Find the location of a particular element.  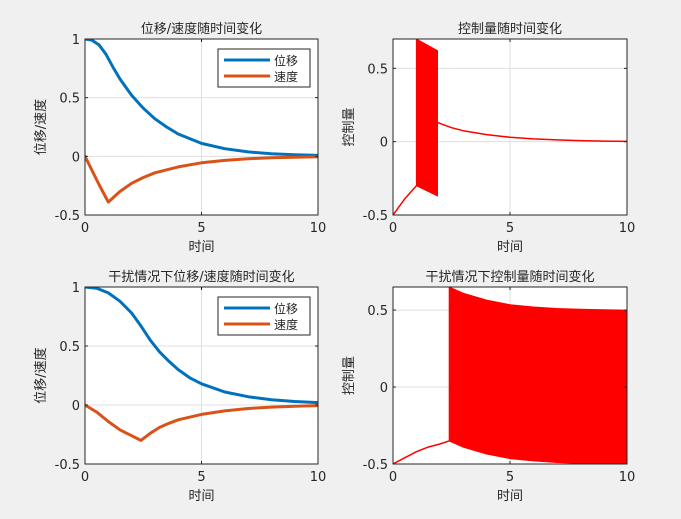

chart-title: 控制量随时间变化 is located at coordinates (510, 29).